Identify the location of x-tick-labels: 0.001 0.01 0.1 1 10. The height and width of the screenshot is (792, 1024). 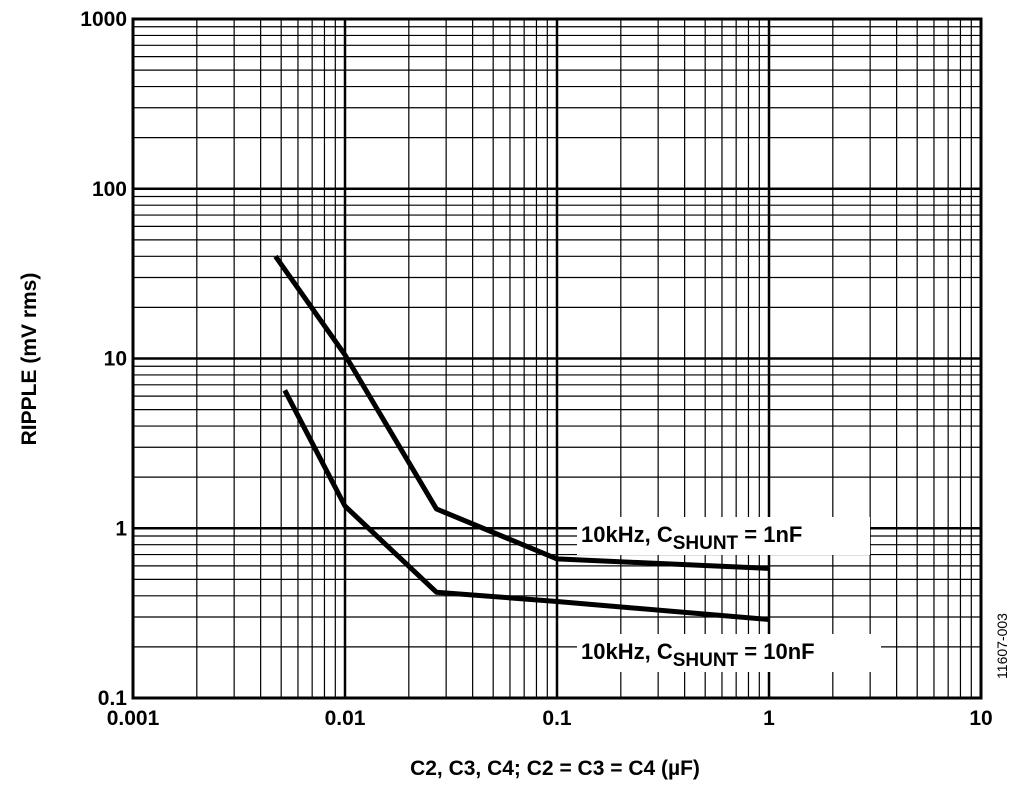
(550, 718).